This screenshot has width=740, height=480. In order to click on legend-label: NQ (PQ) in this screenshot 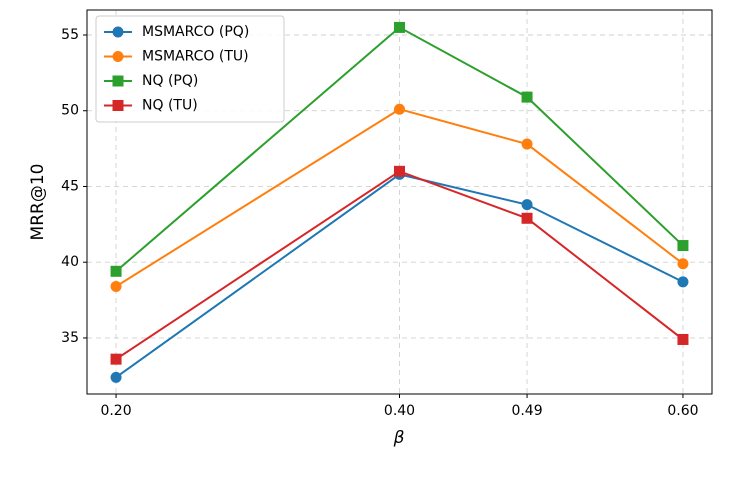, I will do `click(170, 81)`.